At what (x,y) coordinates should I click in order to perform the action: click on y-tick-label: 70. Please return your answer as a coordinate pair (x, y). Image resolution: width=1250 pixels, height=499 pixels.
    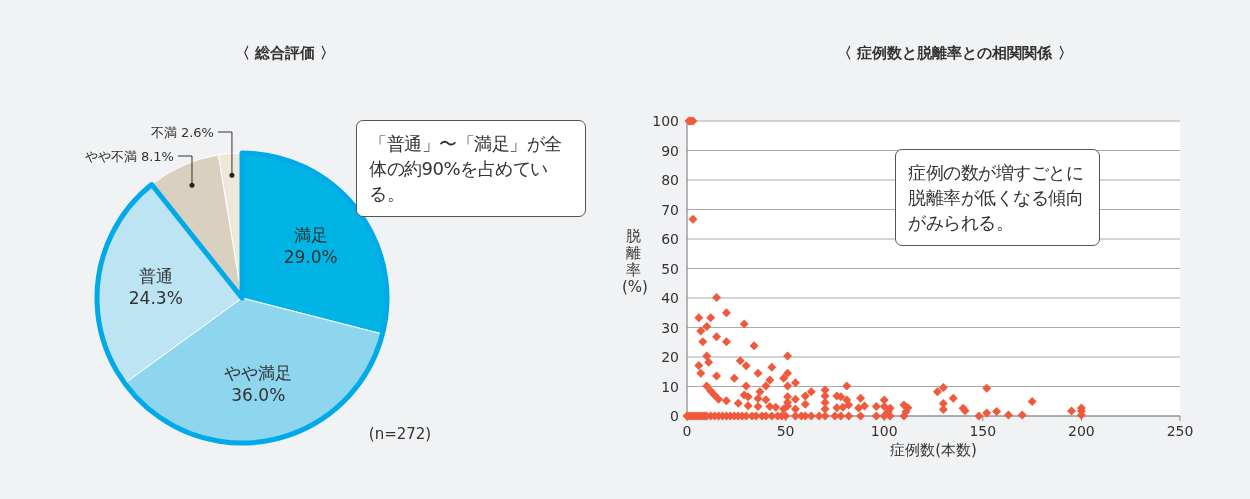
    Looking at the image, I should click on (670, 209).